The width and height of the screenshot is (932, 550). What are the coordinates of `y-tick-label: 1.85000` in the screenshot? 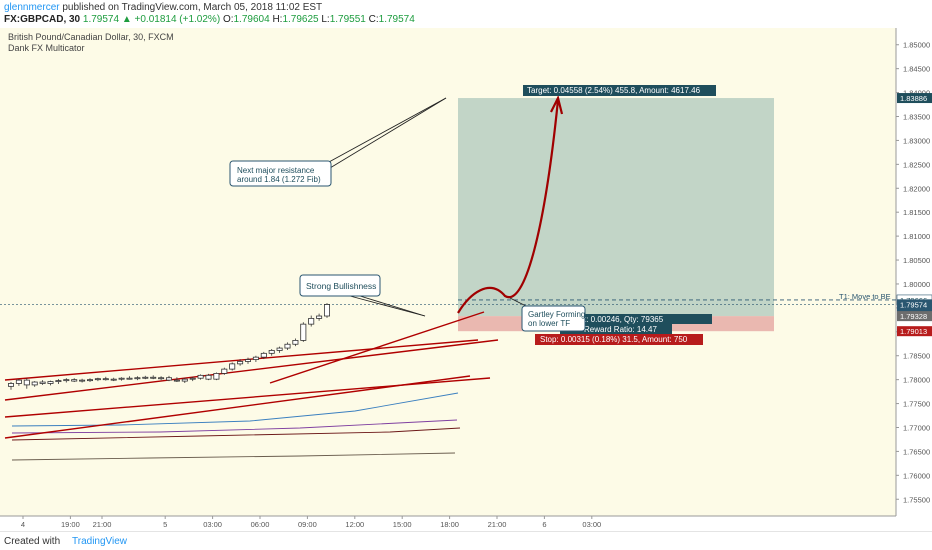 It's located at (916, 45).